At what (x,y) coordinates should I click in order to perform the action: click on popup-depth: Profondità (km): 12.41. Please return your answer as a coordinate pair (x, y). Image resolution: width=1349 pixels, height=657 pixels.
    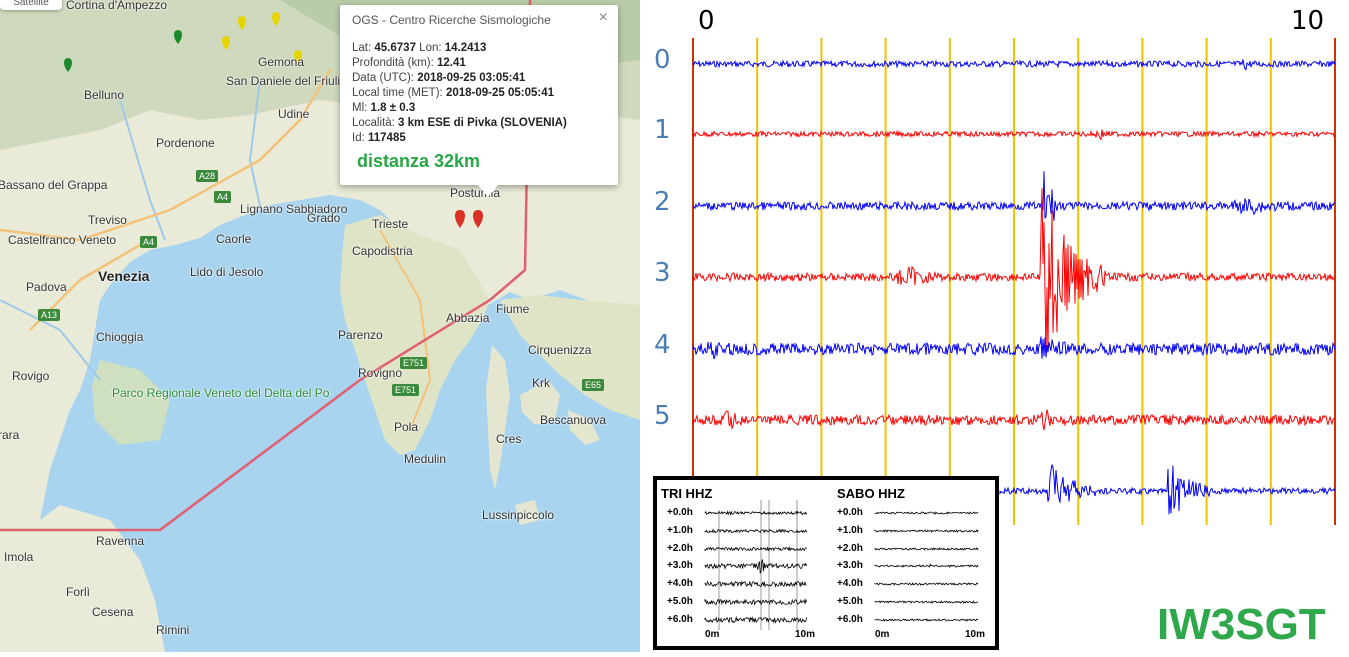
    Looking at the image, I should click on (409, 63).